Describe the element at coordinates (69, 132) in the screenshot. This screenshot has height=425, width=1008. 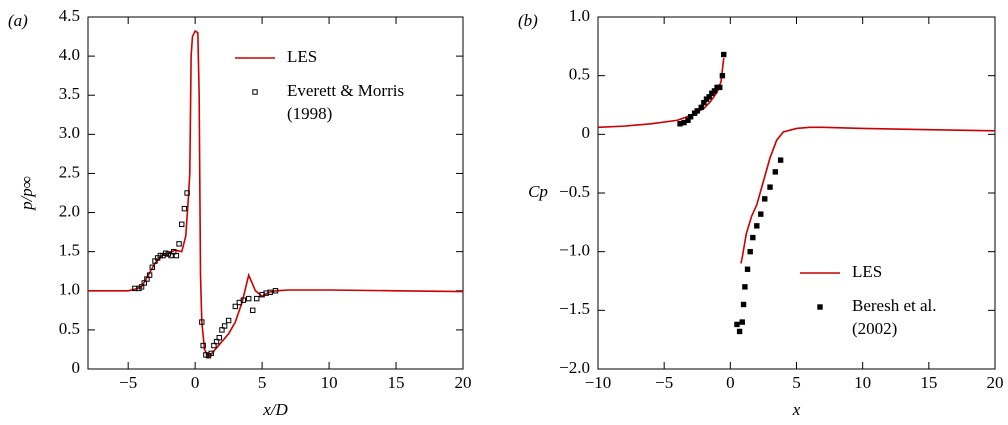
I see `y-tick-label: 3.0` at that location.